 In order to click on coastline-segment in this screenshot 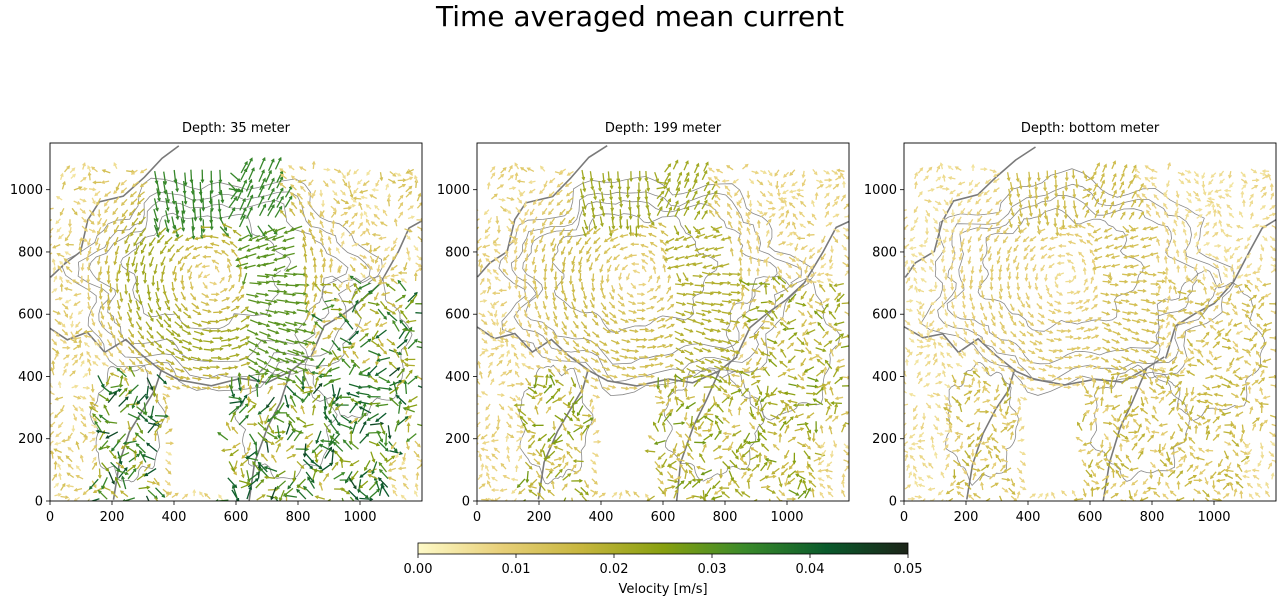, I will do `click(698, 435)`.